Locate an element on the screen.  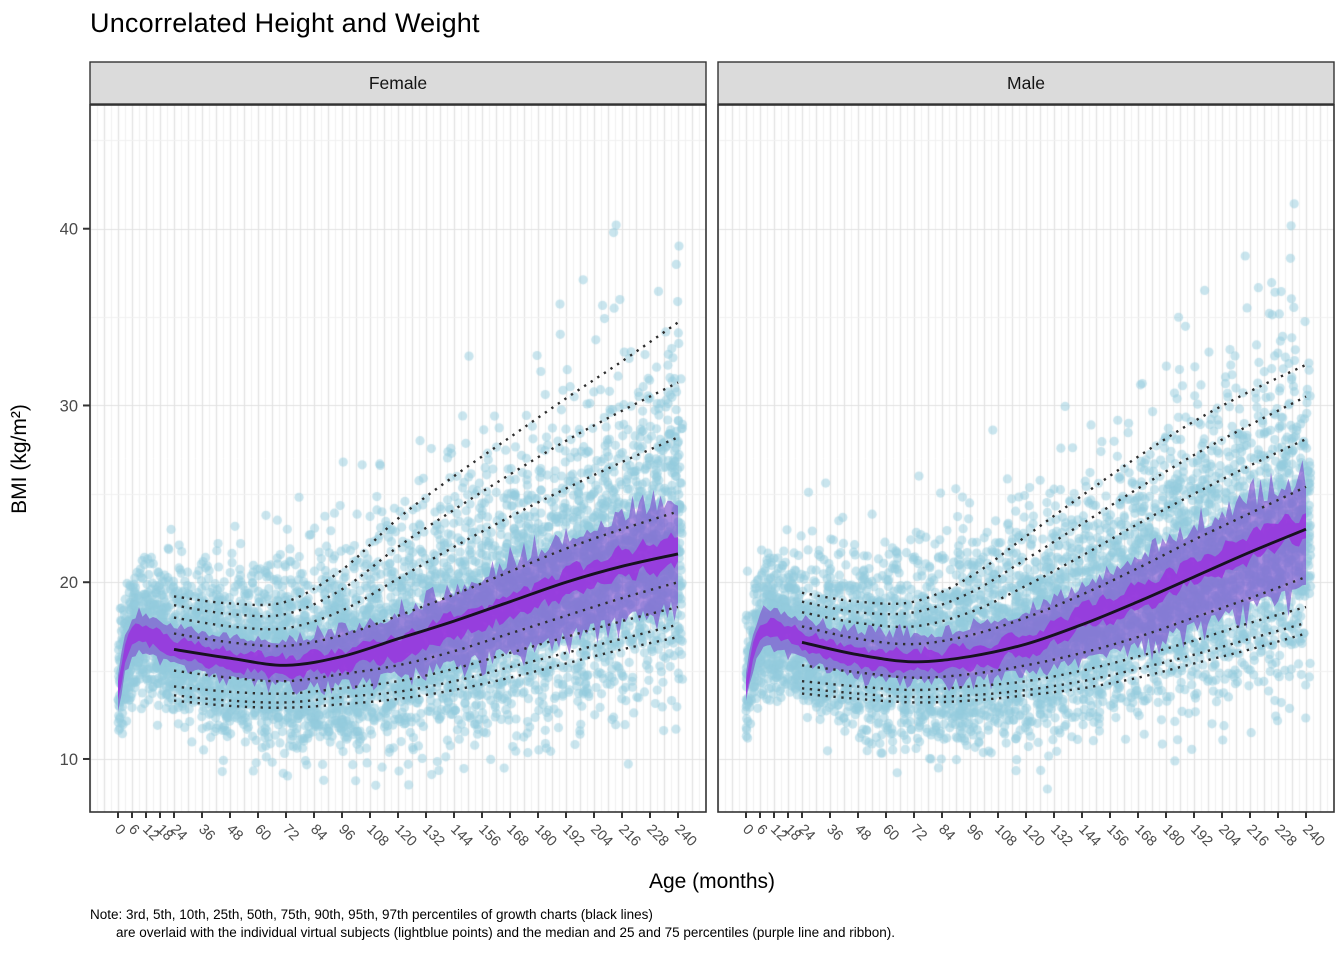
y-tick-label: 40 is located at coordinates (69, 230).